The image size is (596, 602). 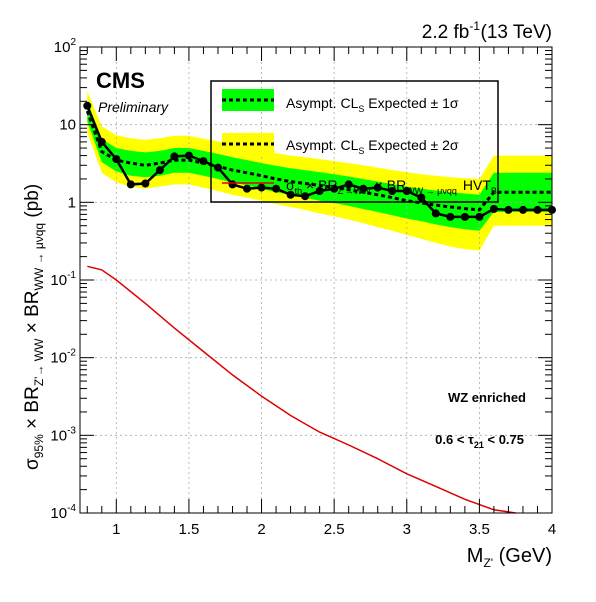 I want to click on y-tick-label: 10, so click(x=67, y=125).